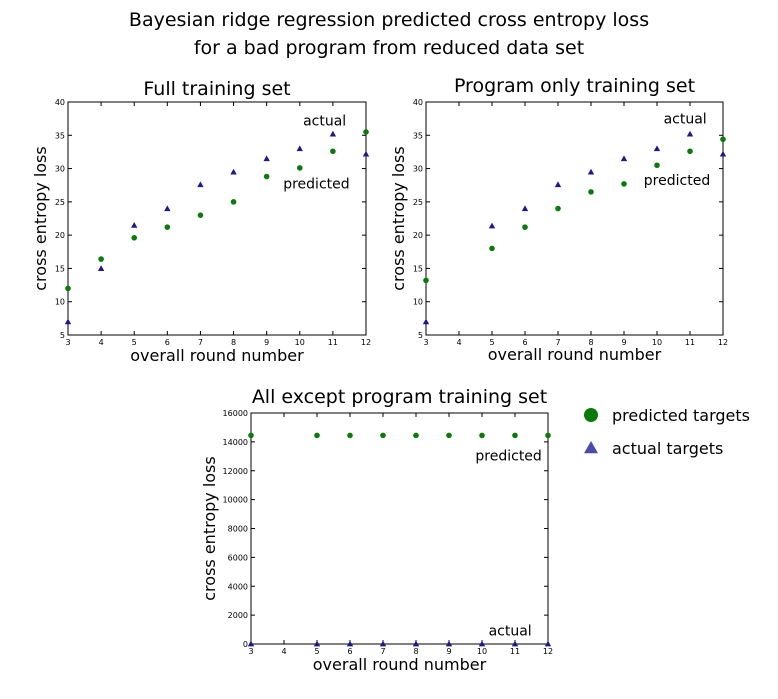 The height and width of the screenshot is (699, 778). What do you see at coordinates (245, 644) in the screenshot?
I see `y-tick-label: 0` at bounding box center [245, 644].